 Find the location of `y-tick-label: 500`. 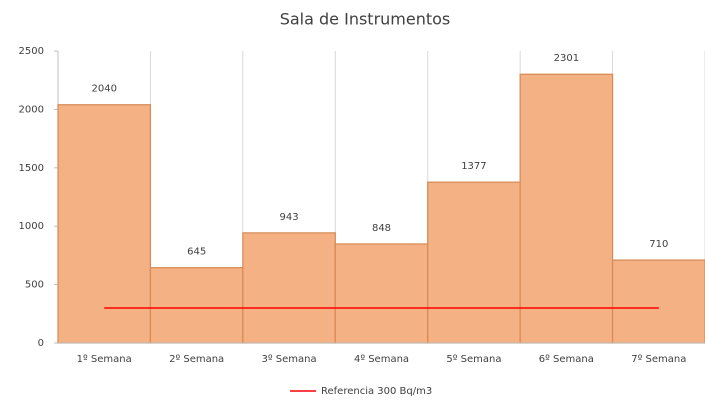

y-tick-label: 500 is located at coordinates (34, 285).